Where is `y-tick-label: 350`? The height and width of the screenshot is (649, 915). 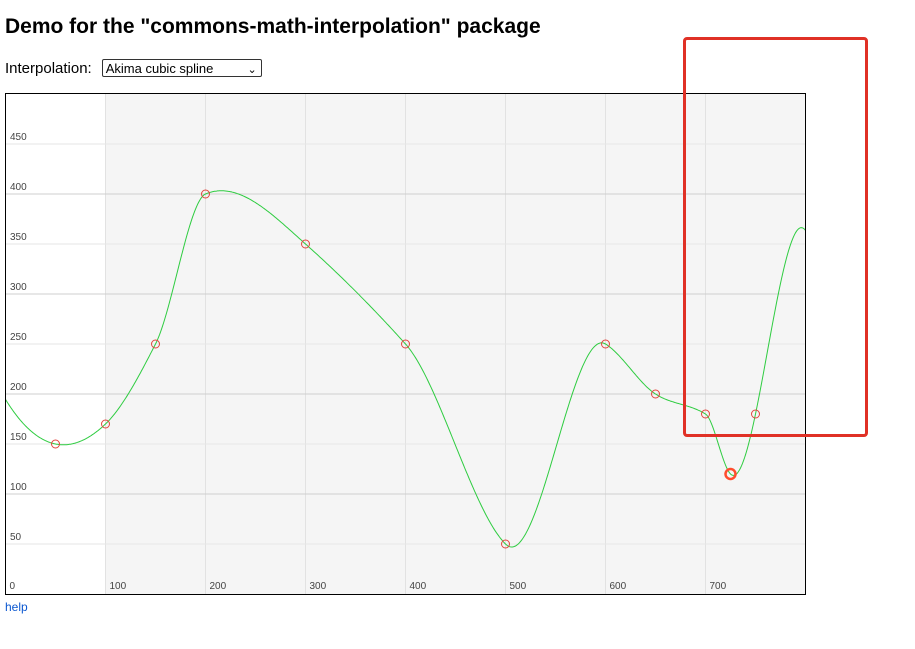
y-tick-label: 350 is located at coordinates (18, 237).